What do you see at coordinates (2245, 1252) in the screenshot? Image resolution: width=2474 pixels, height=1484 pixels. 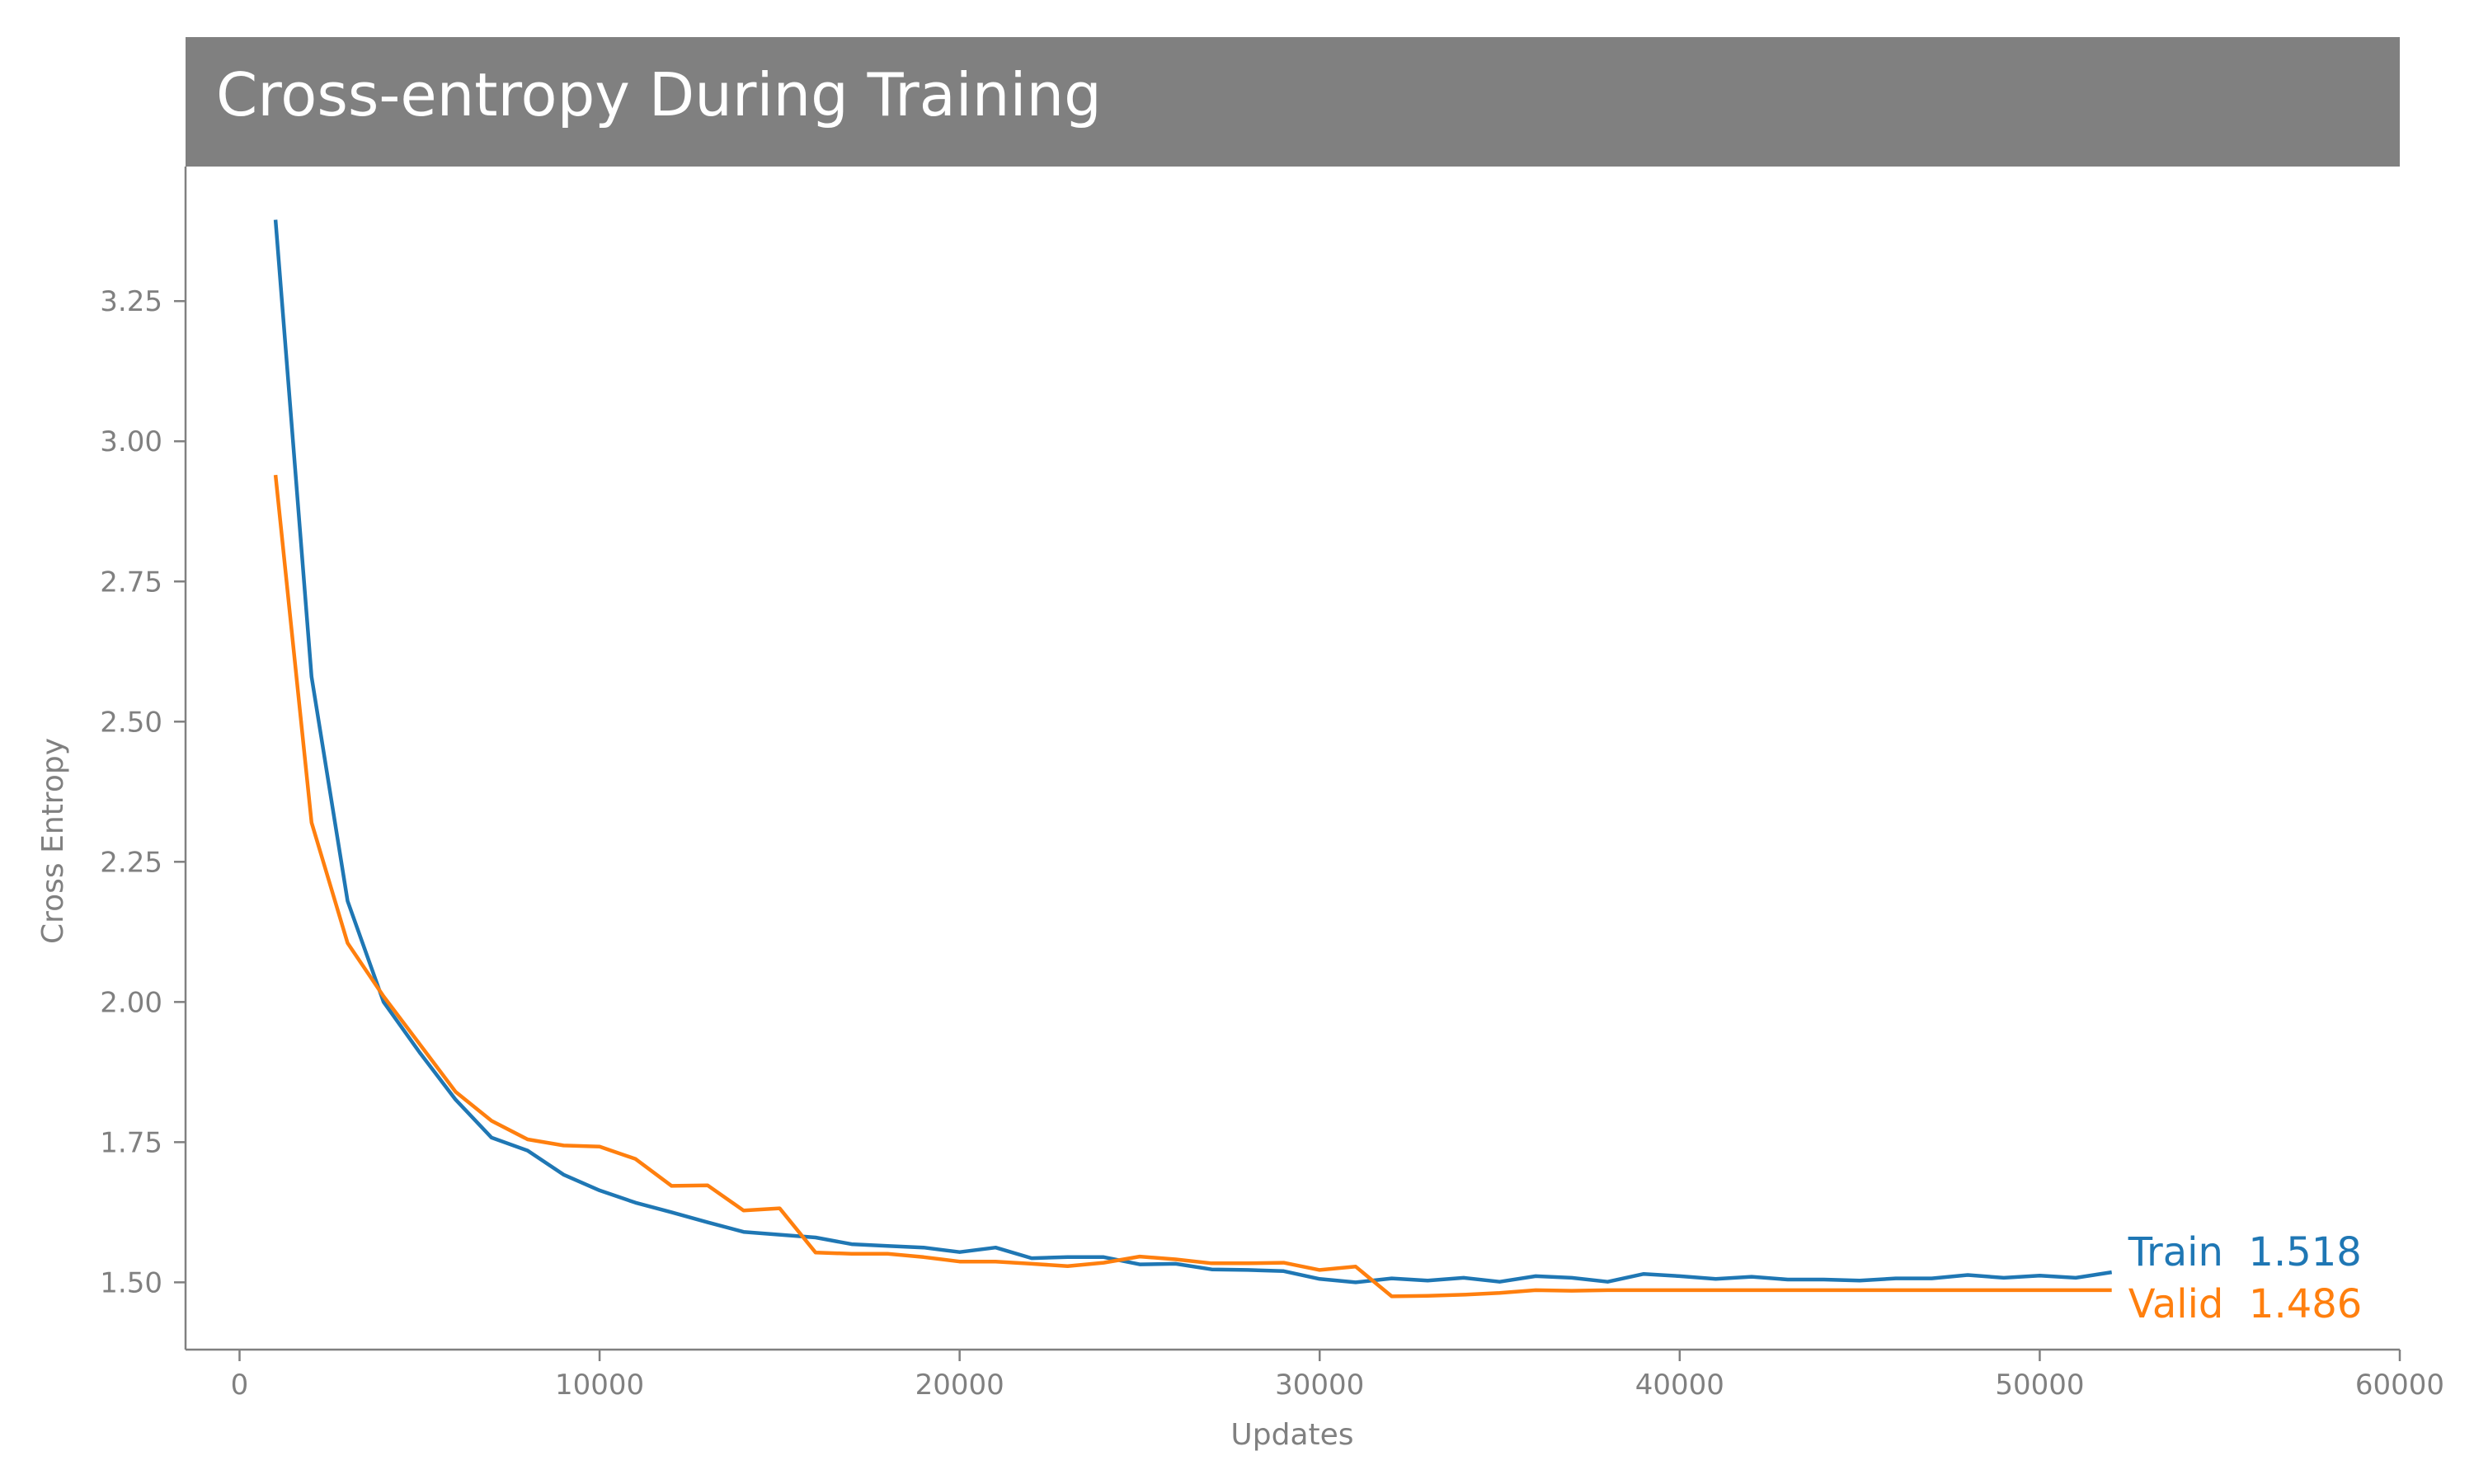 I see `end-label-train: Train 1.518` at bounding box center [2245, 1252].